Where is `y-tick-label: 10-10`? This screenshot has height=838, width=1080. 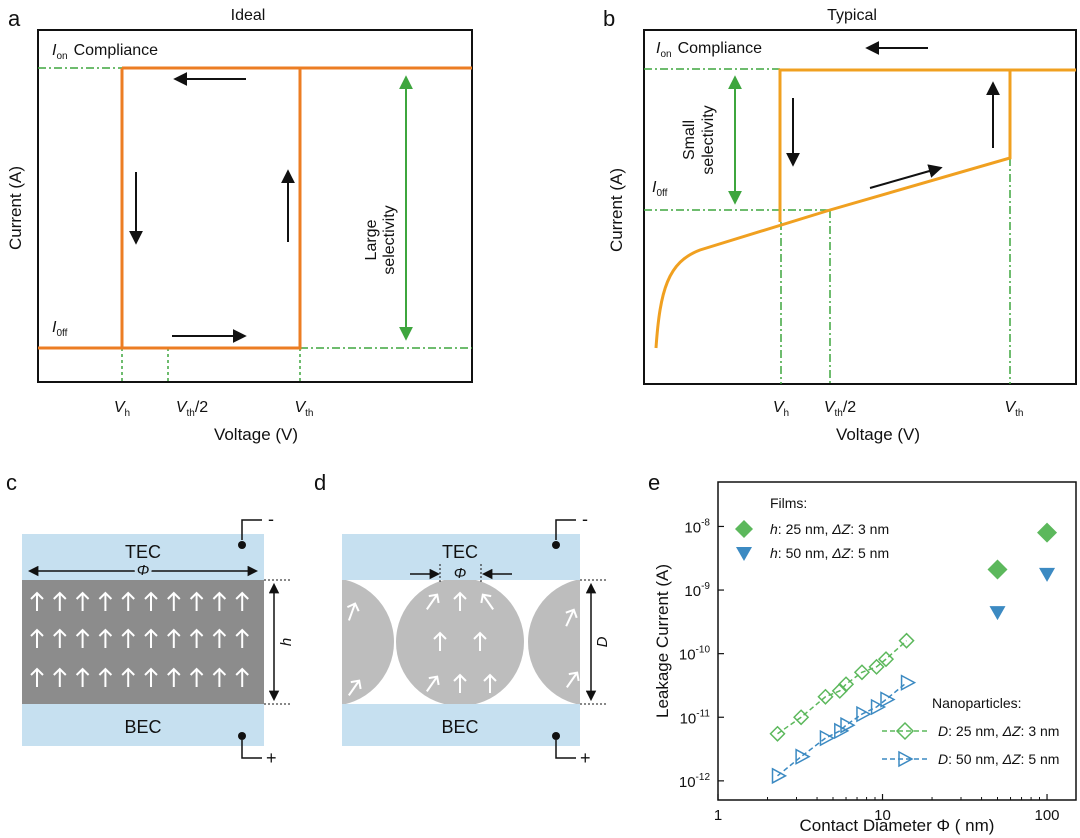 y-tick-label: 10-10 is located at coordinates (695, 654).